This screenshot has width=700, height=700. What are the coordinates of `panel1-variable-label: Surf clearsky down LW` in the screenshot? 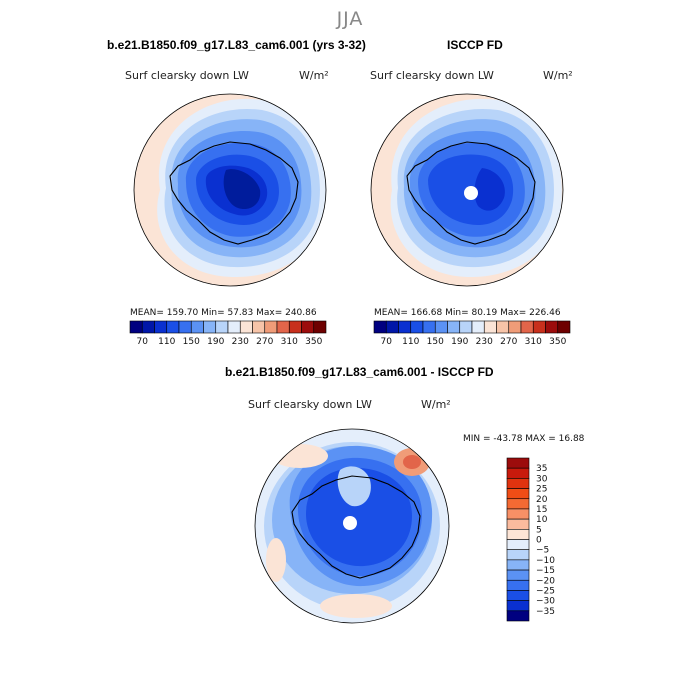 It's located at (187, 75).